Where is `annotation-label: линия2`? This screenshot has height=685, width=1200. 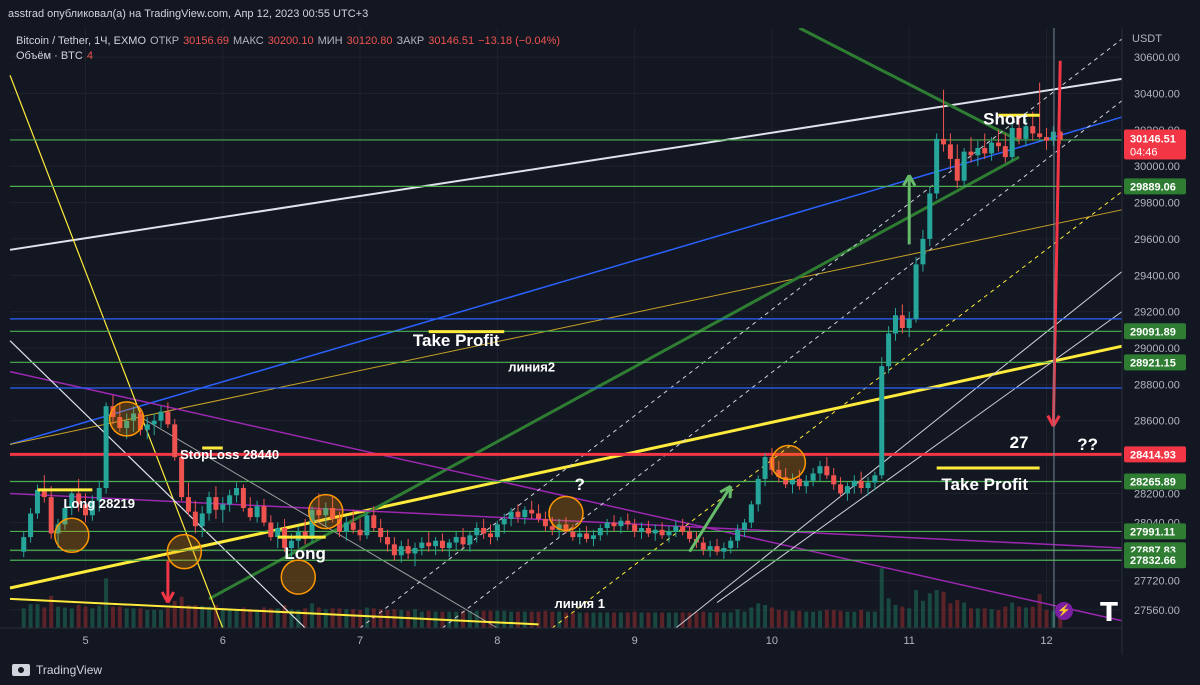
annotation-label: линия2 is located at coordinates (531, 367).